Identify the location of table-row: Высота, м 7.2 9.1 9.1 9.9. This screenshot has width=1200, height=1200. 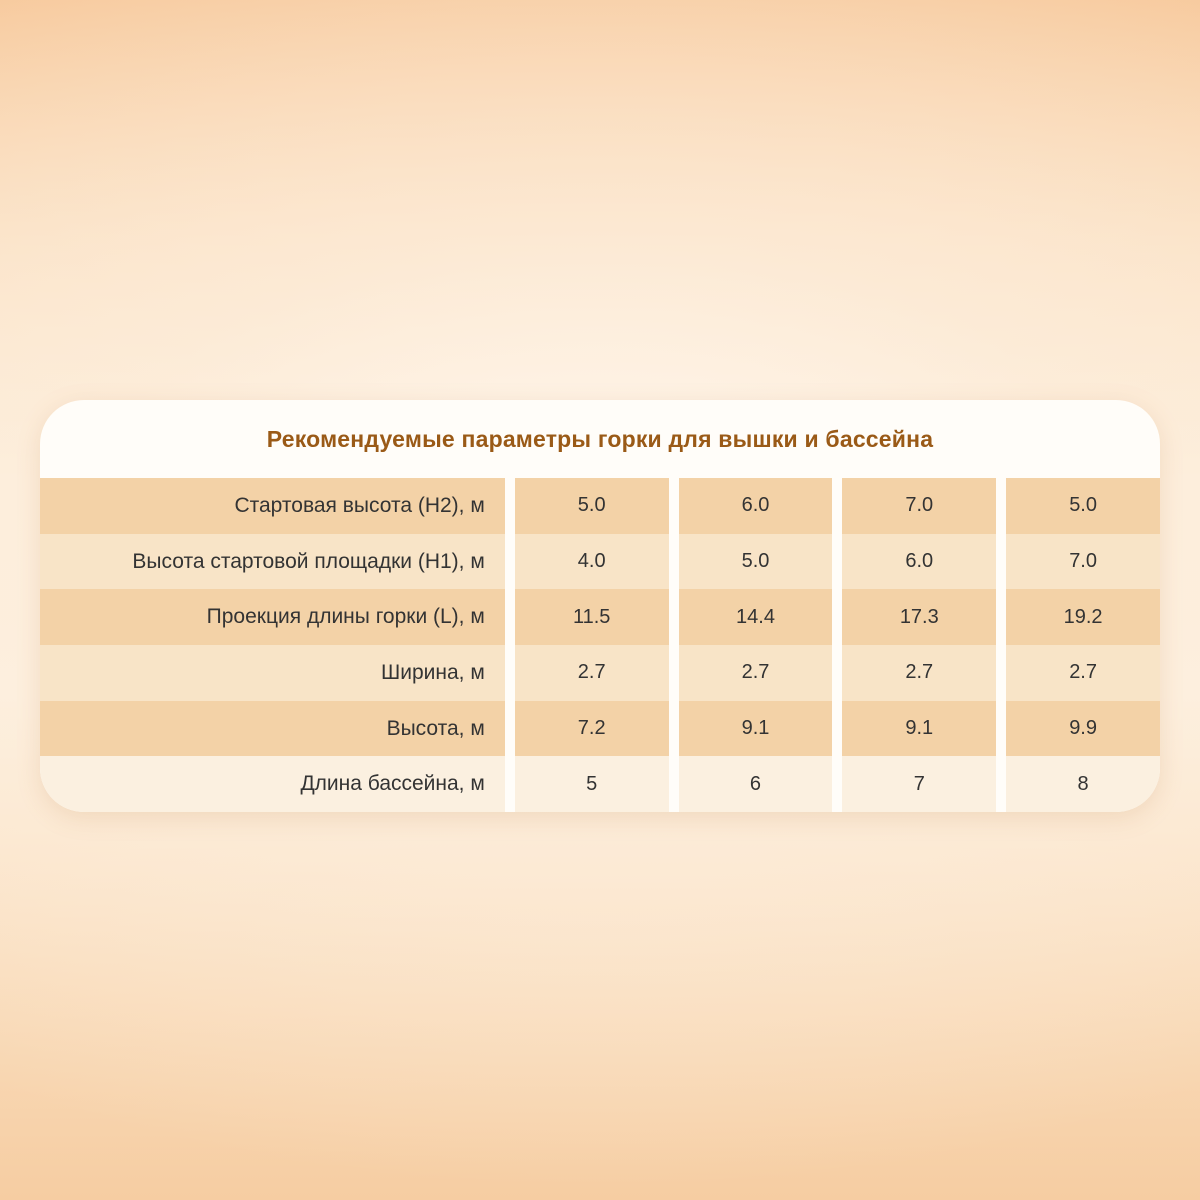
(600, 728).